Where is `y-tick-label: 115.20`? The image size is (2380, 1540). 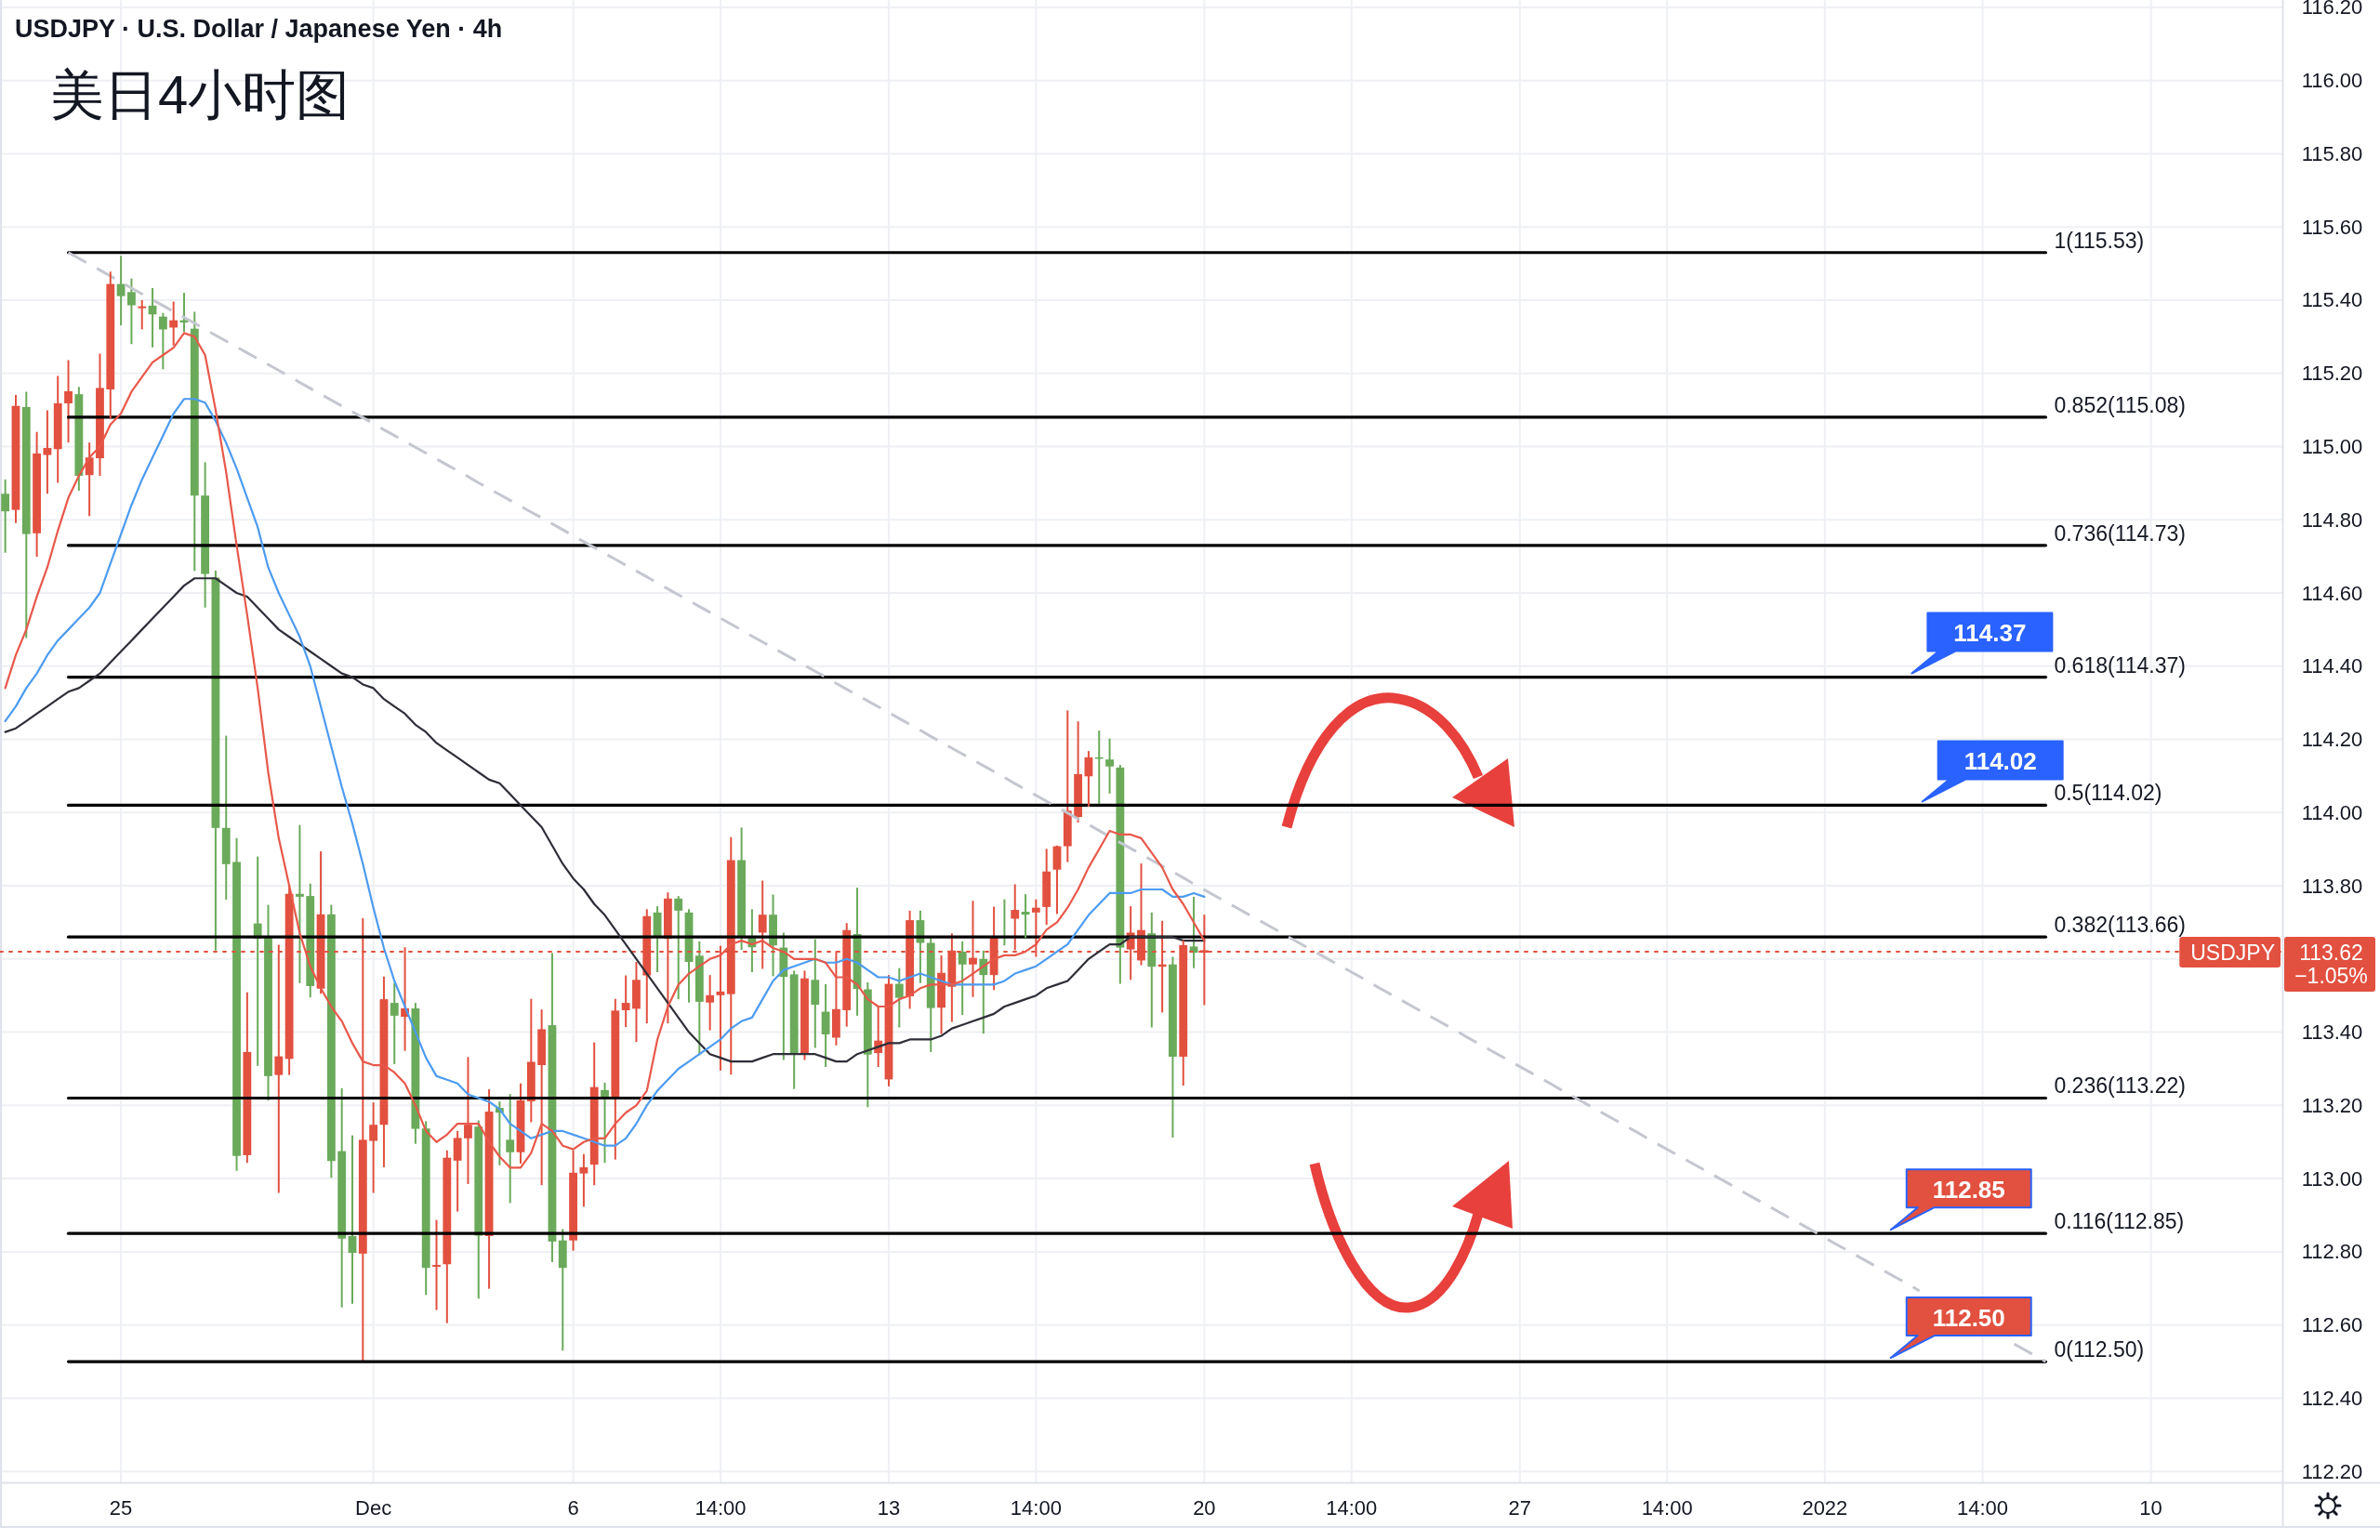
y-tick-label: 115.20 is located at coordinates (2332, 374).